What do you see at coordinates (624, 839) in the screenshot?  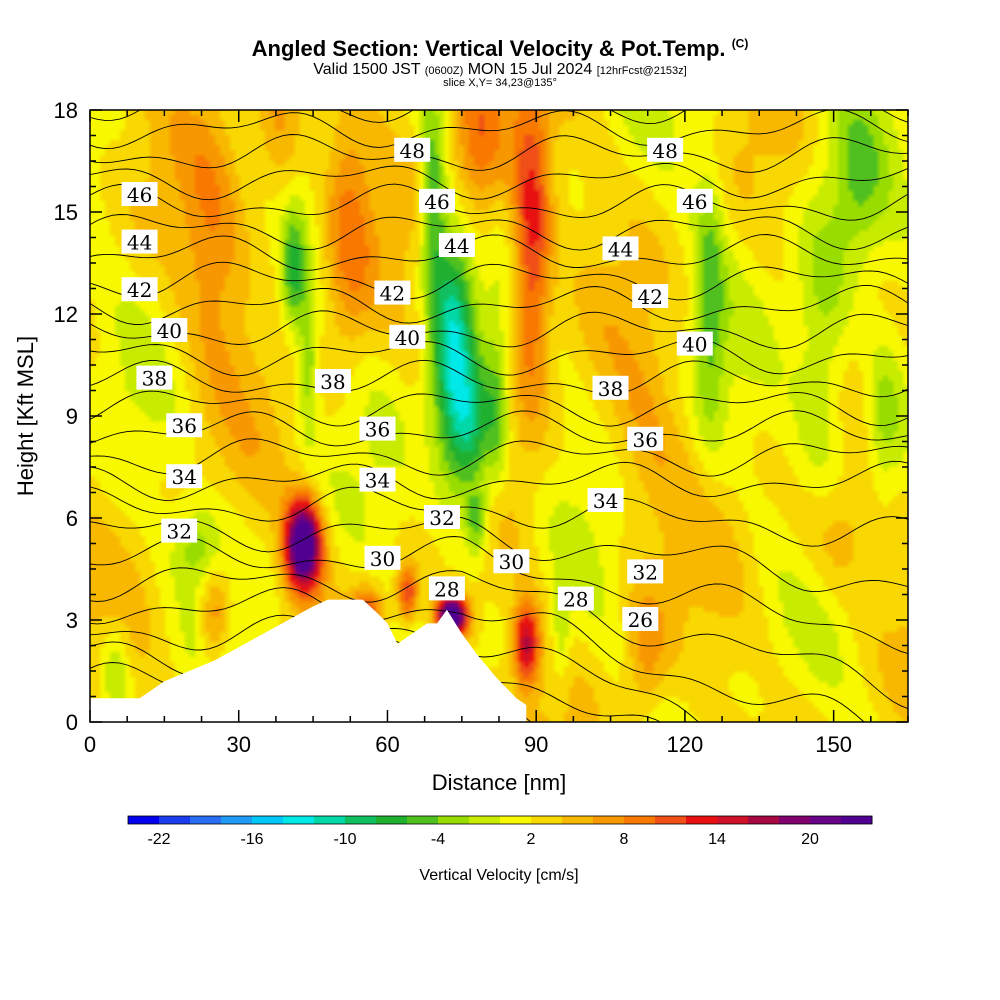 I see `colorbar-tick-label: 8` at bounding box center [624, 839].